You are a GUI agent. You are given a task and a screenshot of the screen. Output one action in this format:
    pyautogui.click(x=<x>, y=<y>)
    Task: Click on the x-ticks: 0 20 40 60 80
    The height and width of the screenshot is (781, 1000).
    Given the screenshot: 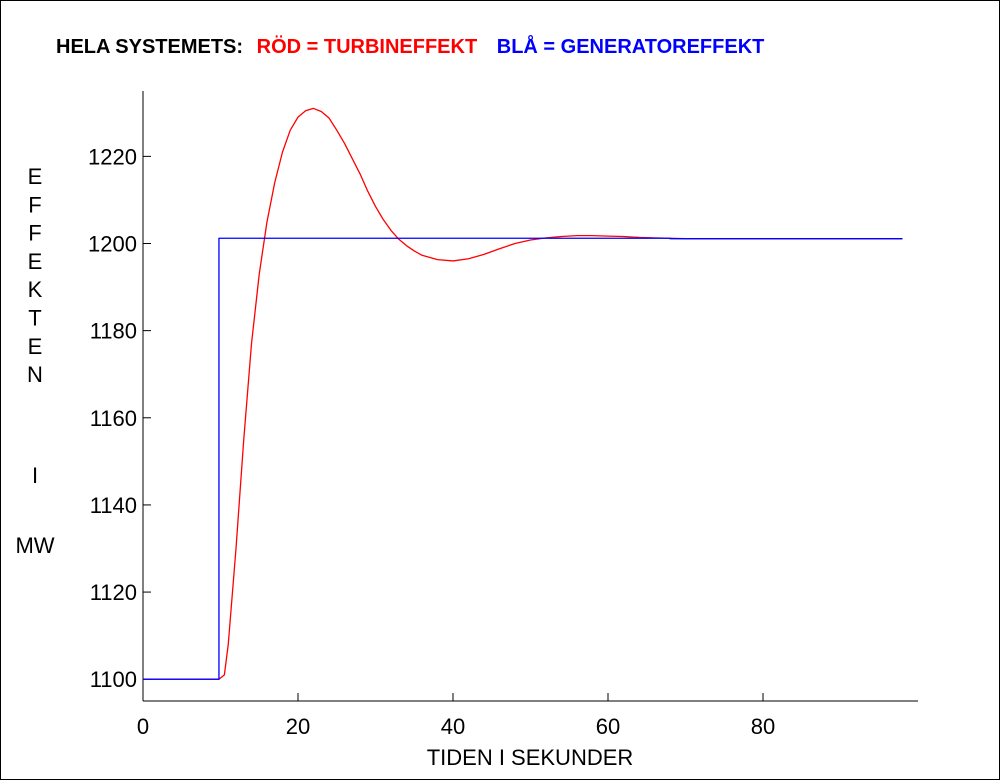 What is the action you would take?
    pyautogui.click(x=456, y=716)
    